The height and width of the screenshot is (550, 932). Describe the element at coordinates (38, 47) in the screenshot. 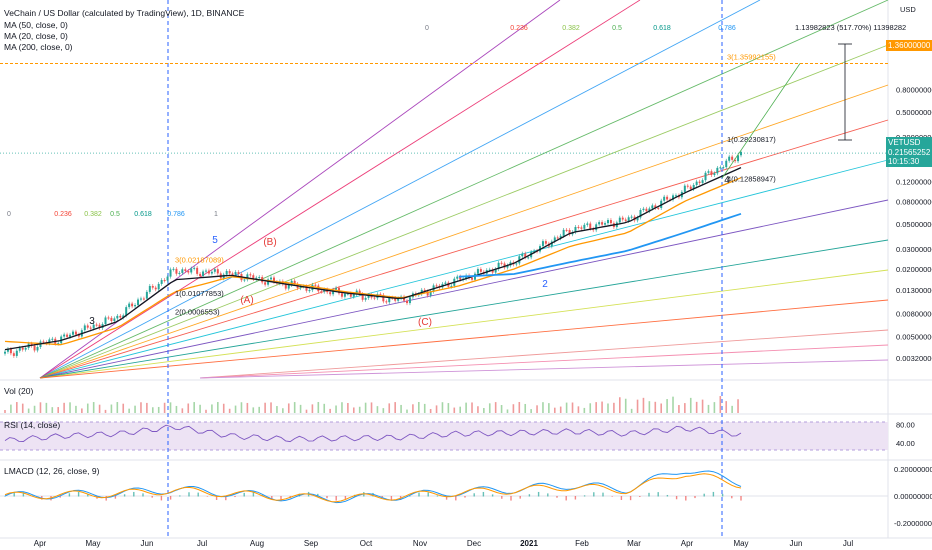

I see `ma200-legend: MA (200, close, 0)` at that location.